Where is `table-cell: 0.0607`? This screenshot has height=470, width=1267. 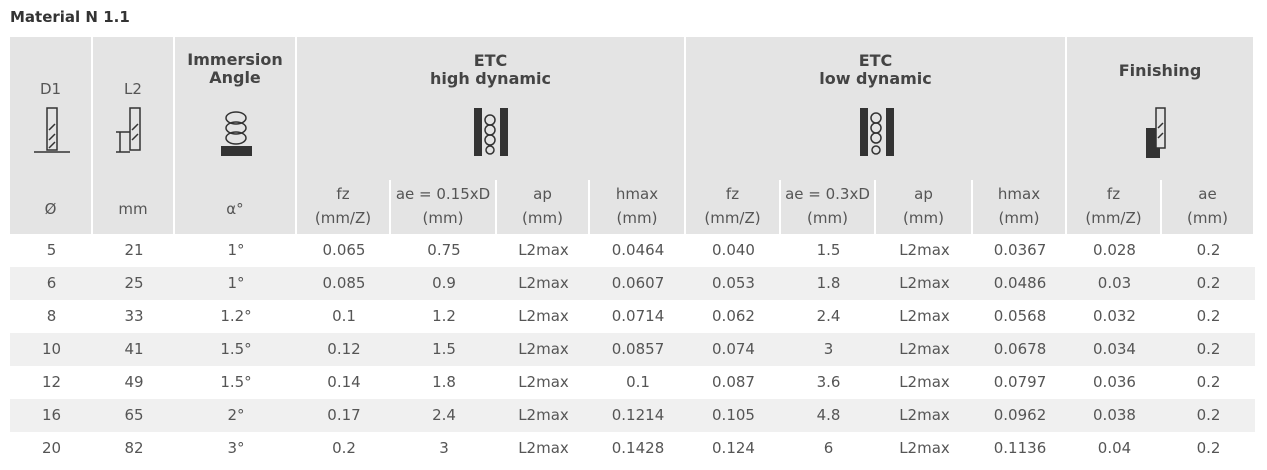 table-cell: 0.0607 is located at coordinates (638, 283).